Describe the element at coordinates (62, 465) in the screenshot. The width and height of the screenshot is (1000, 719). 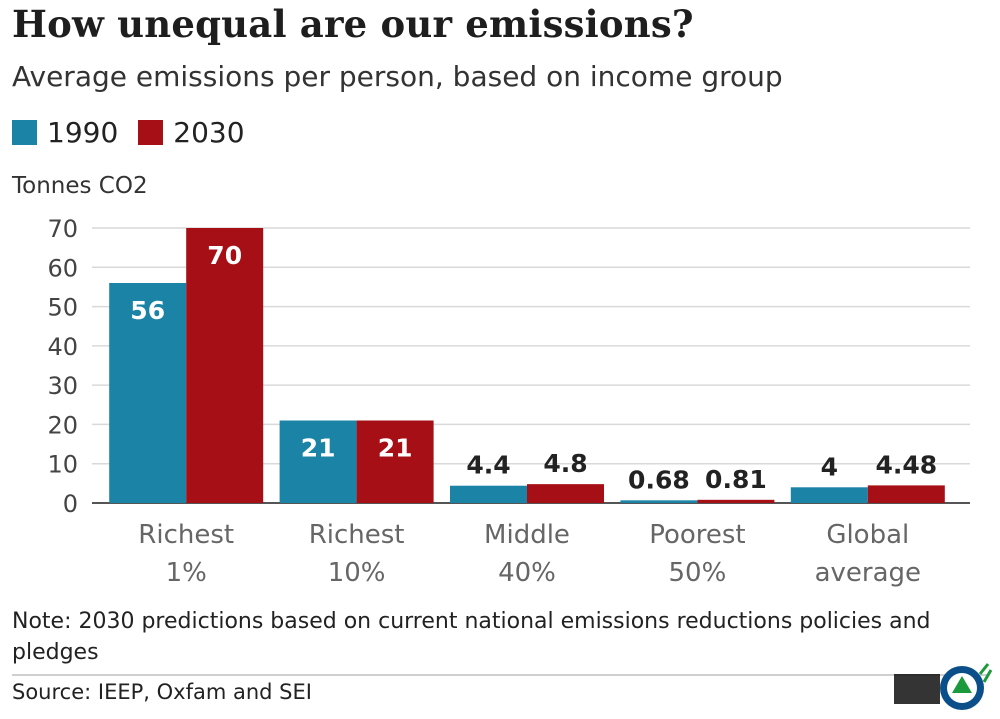
I see `y-tick-label-10: 10` at that location.